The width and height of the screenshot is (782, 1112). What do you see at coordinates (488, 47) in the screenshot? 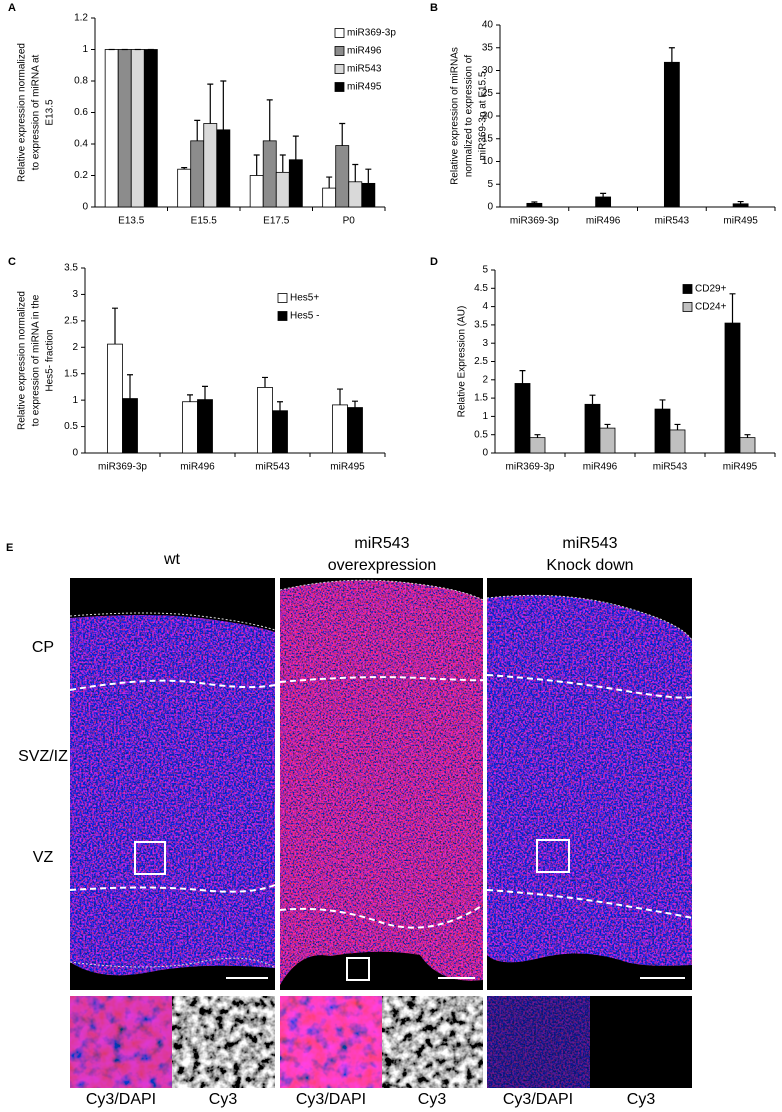
I see `y-tick-label: 35` at bounding box center [488, 47].